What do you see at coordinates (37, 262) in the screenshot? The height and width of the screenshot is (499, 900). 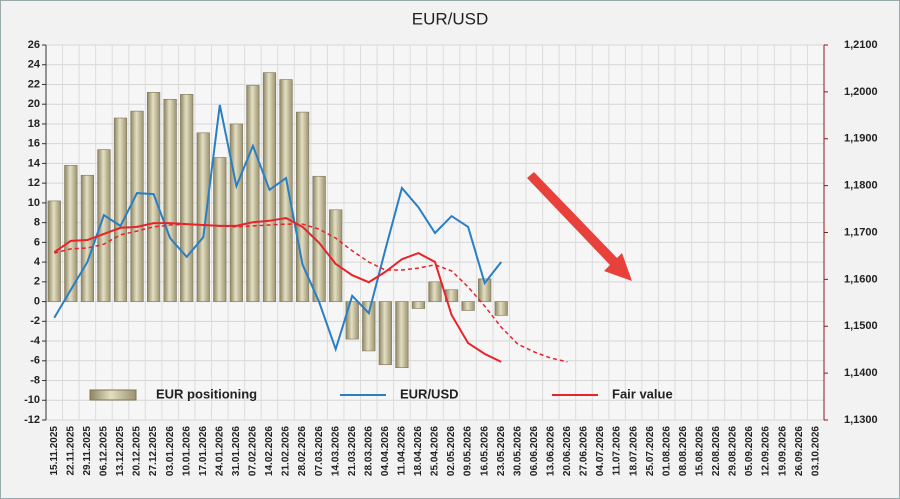 I see `y-tick-label: 4` at bounding box center [37, 262].